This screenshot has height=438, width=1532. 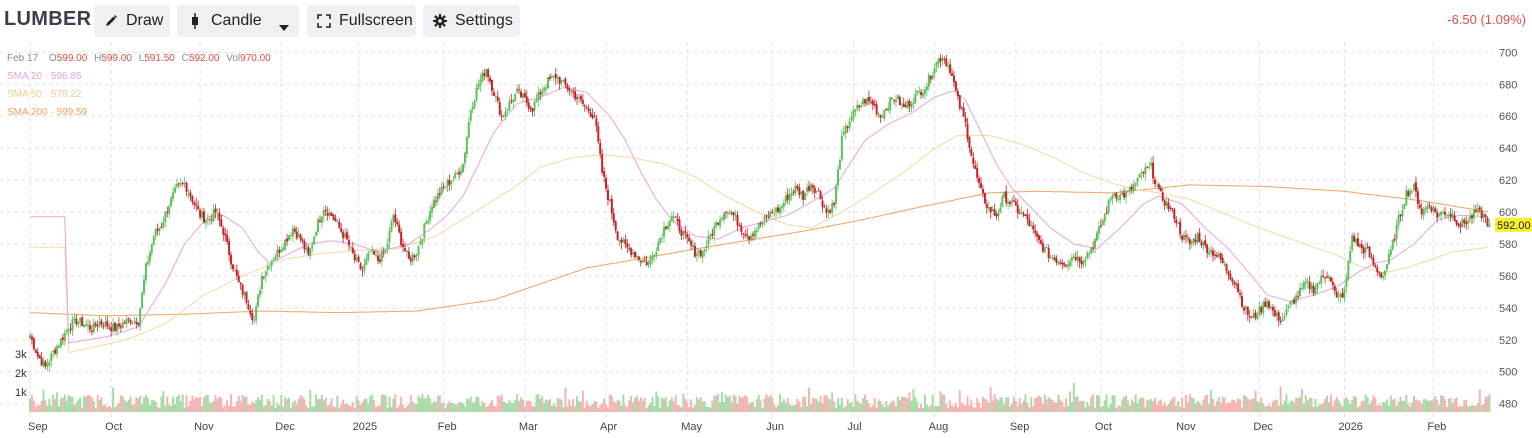 I want to click on x-tick-label: 2026, so click(x=1350, y=427).